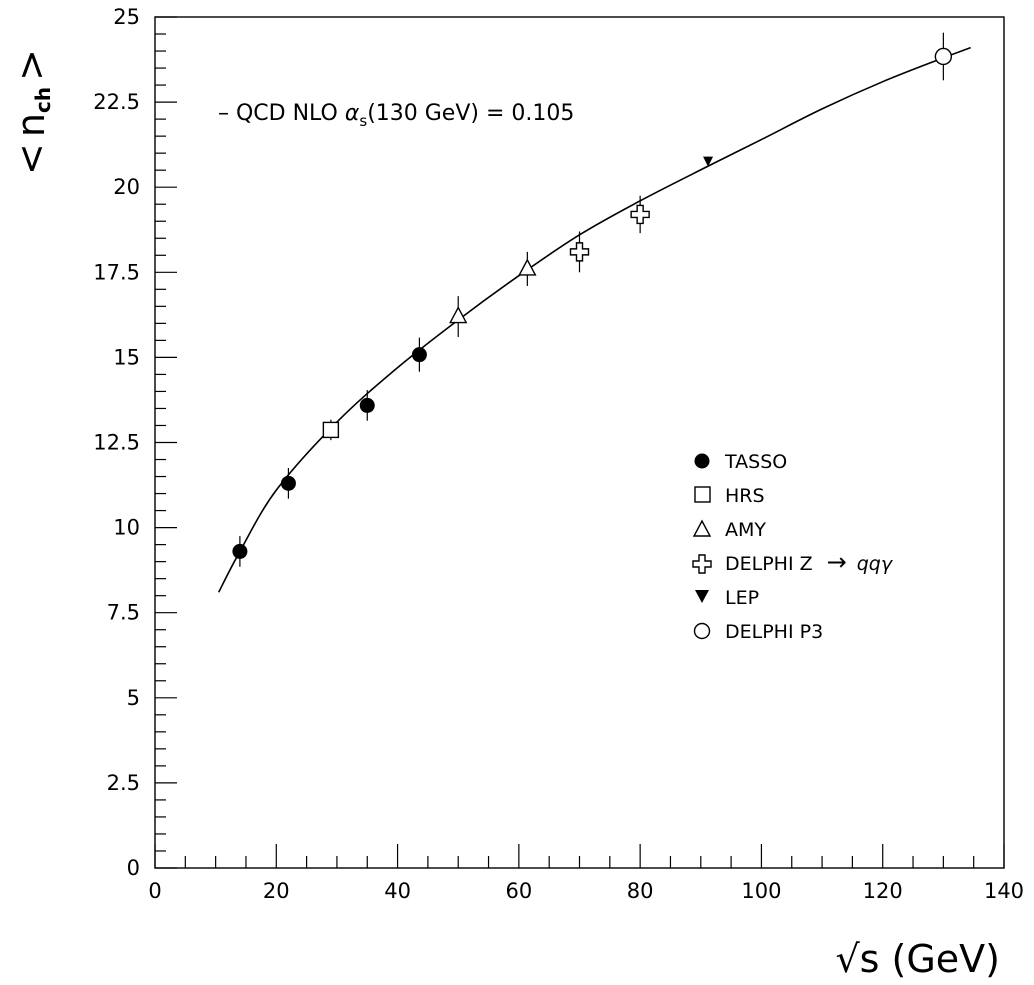  Describe the element at coordinates (133, 868) in the screenshot. I see `y-tick-label: 0` at that location.